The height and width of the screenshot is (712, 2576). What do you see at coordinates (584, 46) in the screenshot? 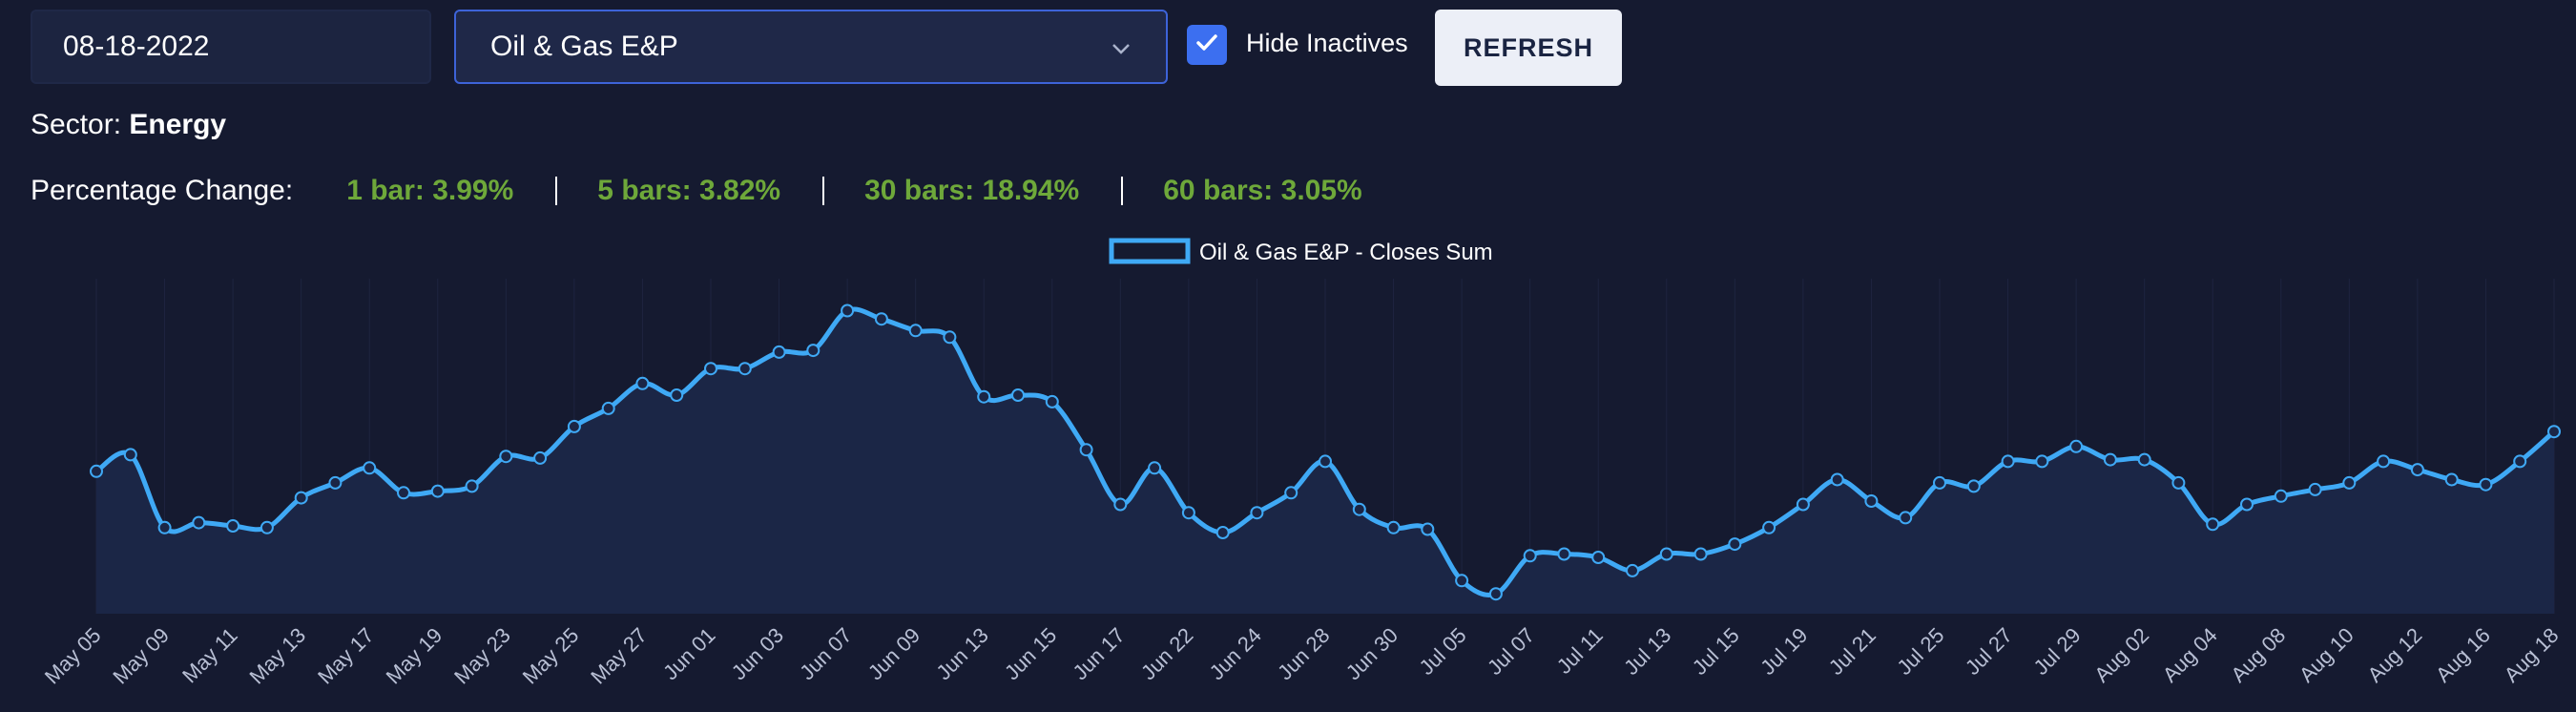
I see `sector-select-value: Oil & Gas E&P` at bounding box center [584, 46].